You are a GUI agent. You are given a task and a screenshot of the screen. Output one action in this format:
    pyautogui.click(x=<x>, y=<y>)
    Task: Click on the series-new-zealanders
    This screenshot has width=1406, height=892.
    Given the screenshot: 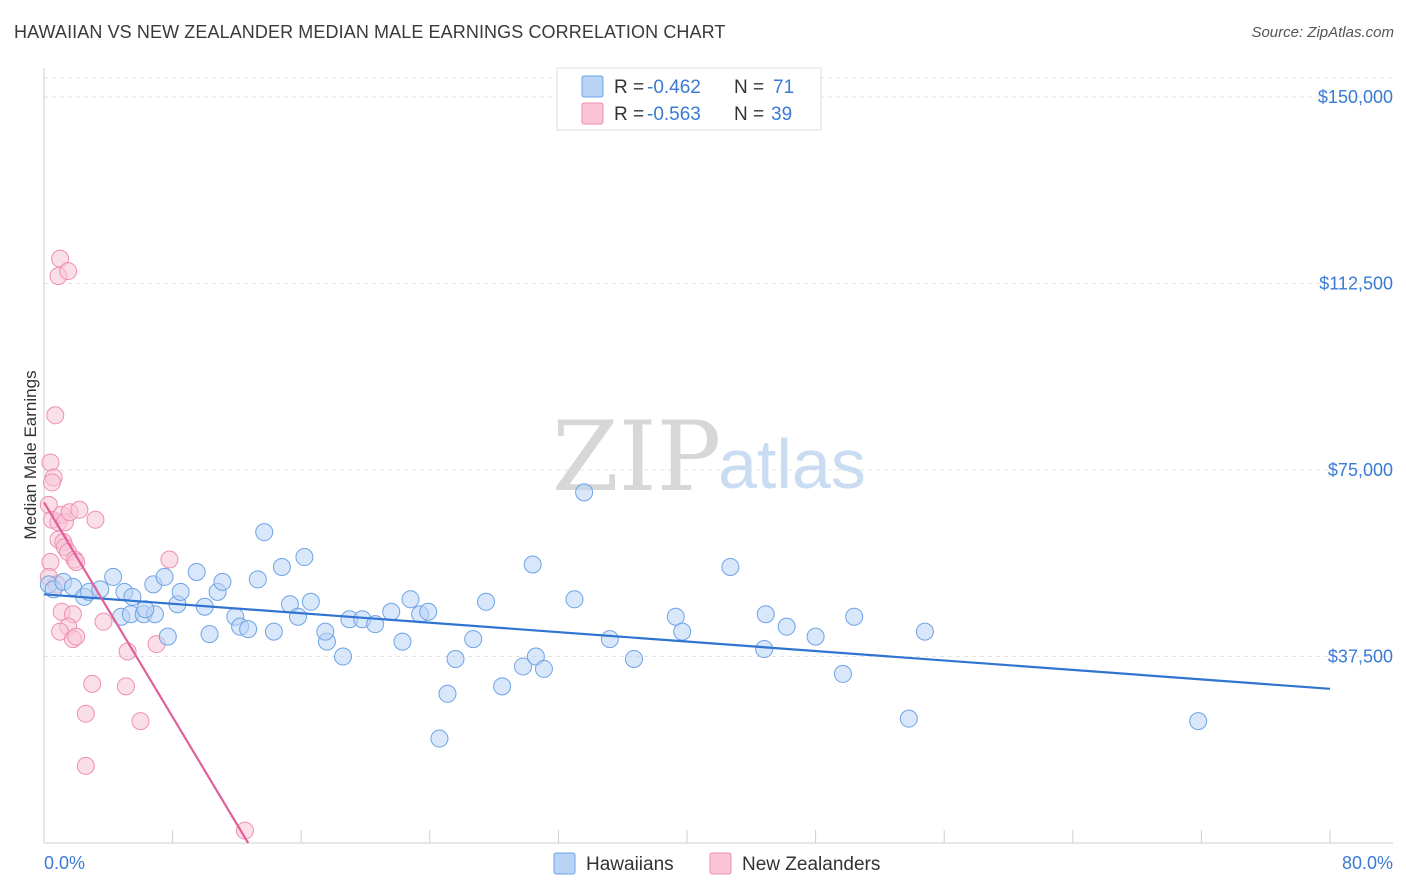 What is the action you would take?
    pyautogui.click(x=146, y=544)
    